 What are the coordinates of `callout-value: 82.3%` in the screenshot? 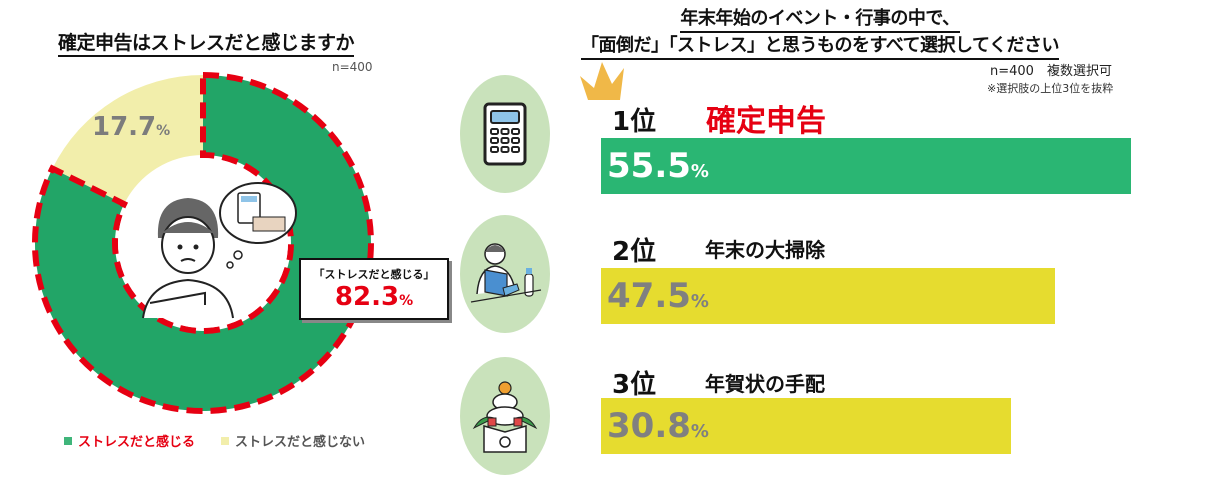 It's located at (374, 297).